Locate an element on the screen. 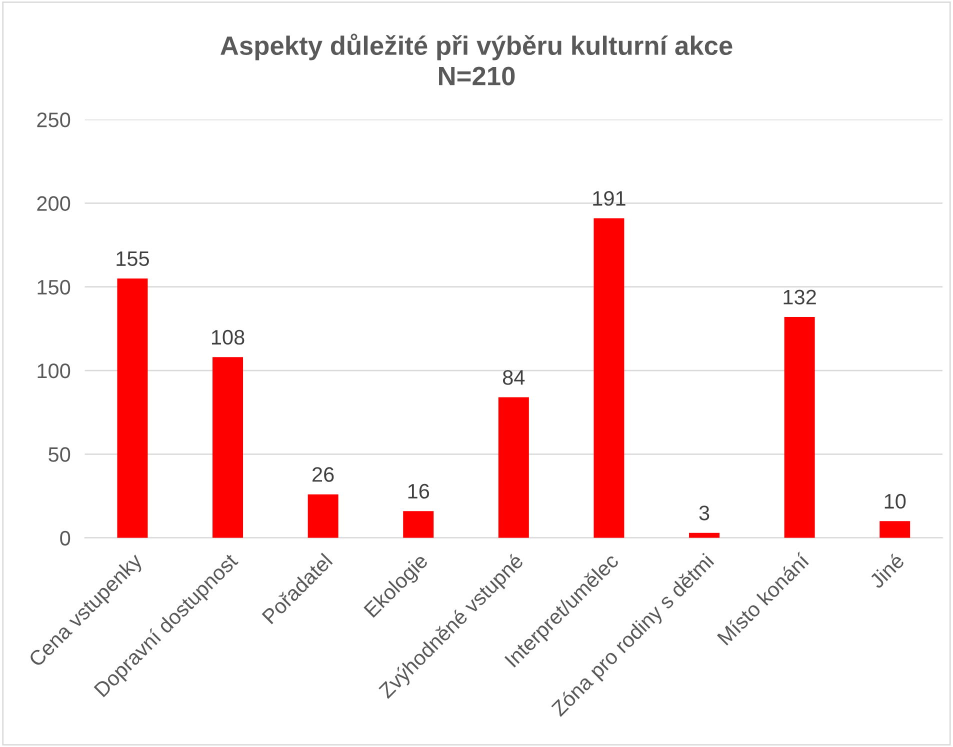 This screenshot has height=747, width=953. x-tick-label: Jiné is located at coordinates (887, 571).